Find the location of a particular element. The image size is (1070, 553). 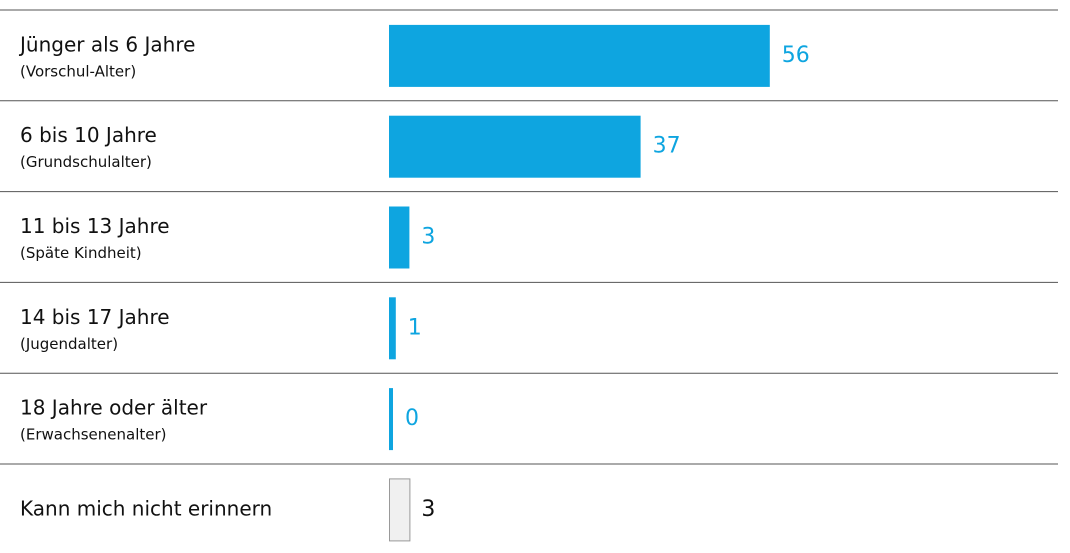

category-note: (Späte Kindheit) is located at coordinates (81, 253).